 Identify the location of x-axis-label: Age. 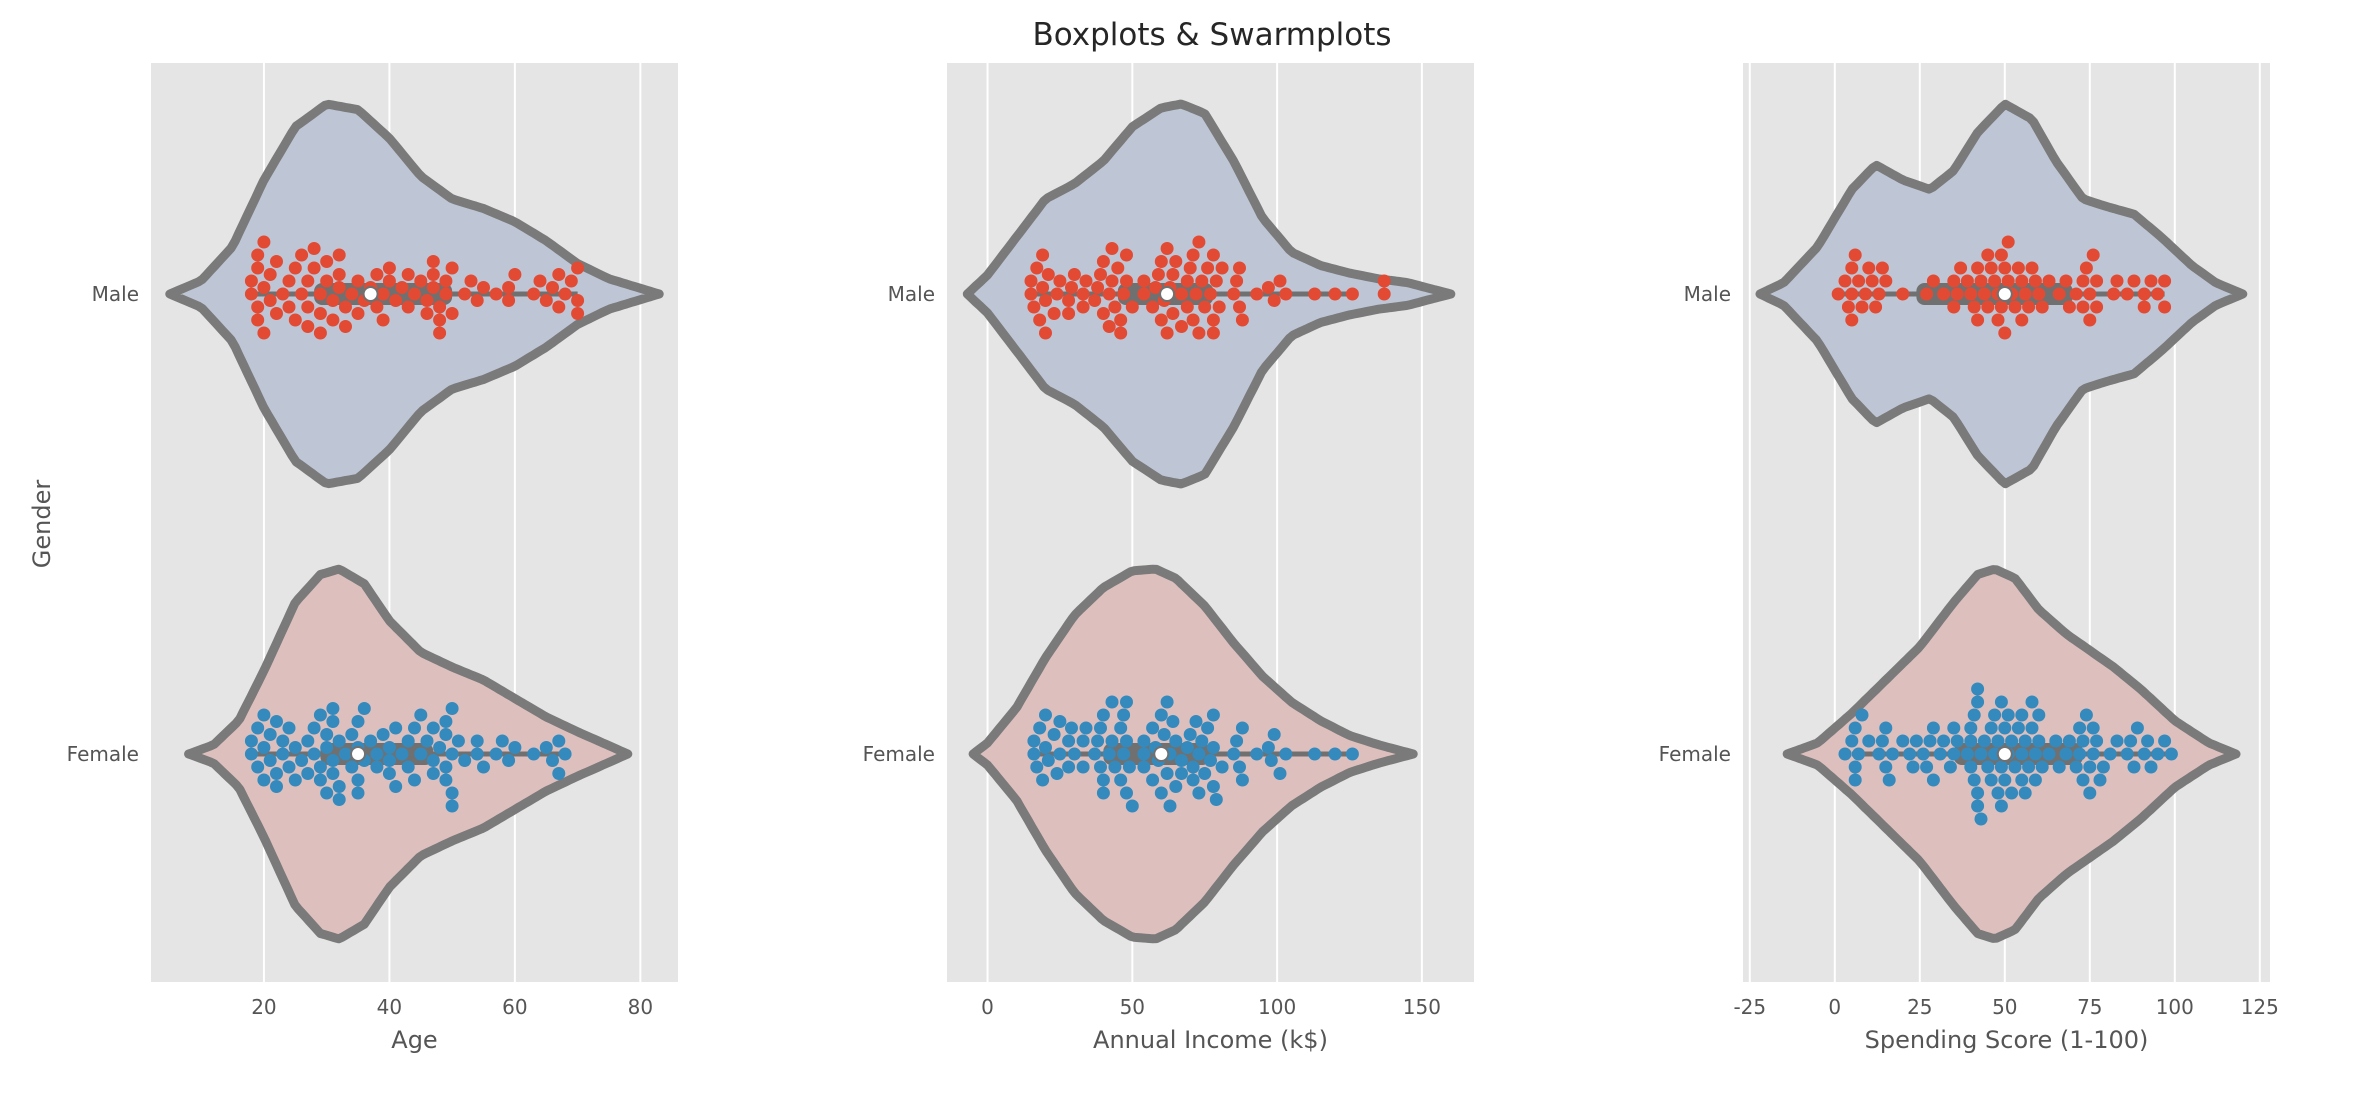
(414, 1040).